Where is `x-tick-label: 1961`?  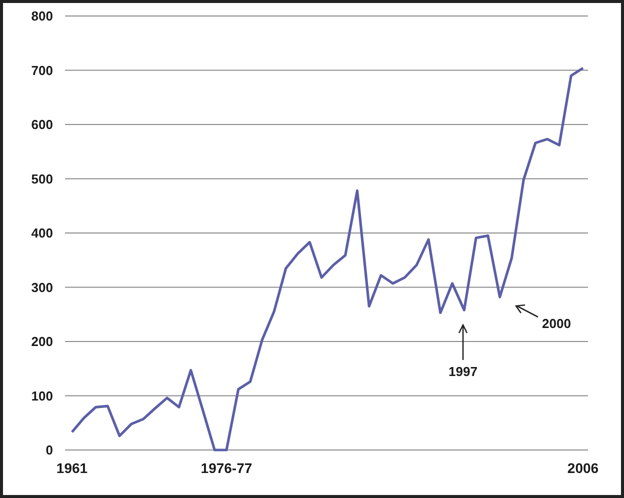
x-tick-label: 1961 is located at coordinates (72, 468).